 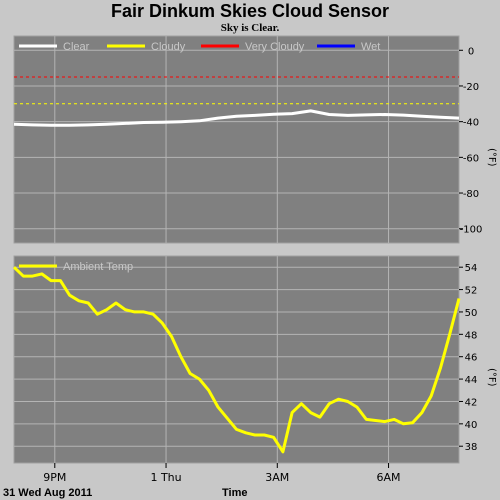 I want to click on y-tick-label: 42, so click(x=471, y=402).